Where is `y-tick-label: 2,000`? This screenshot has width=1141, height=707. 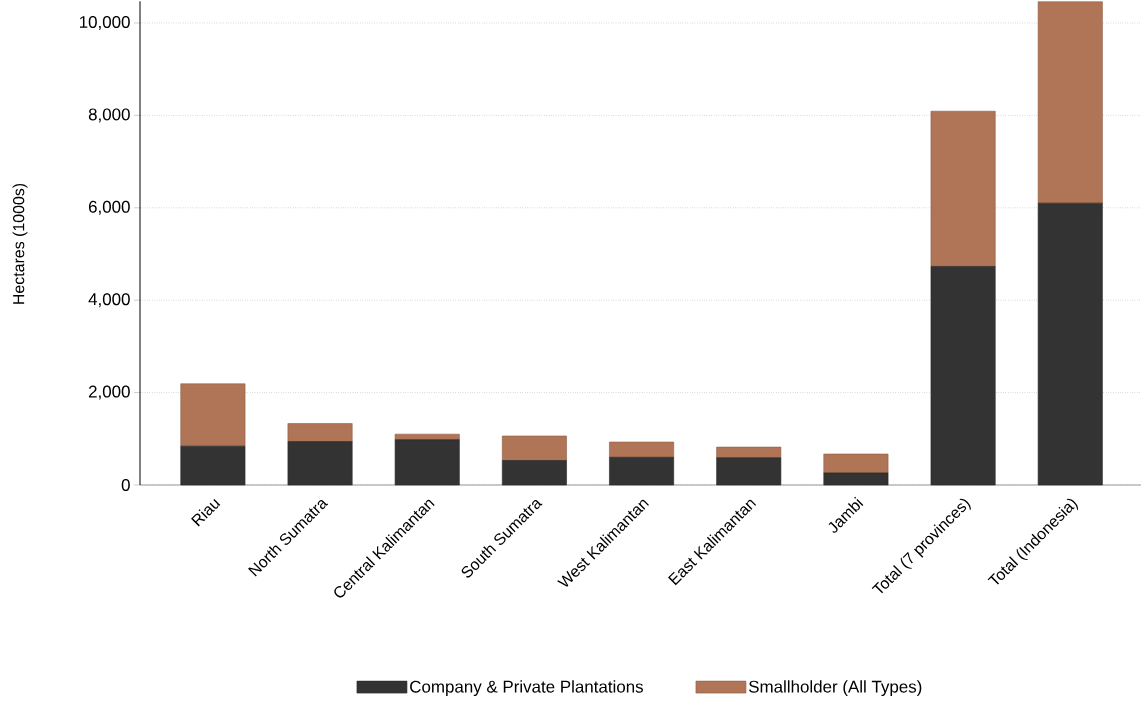 y-tick-label: 2,000 is located at coordinates (109, 392).